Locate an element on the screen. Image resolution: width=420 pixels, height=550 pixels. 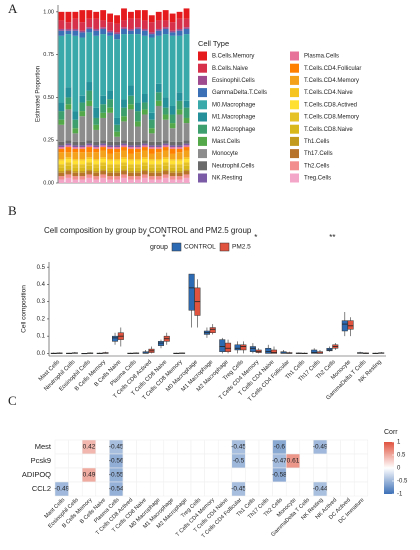
colorbar-tick-label: 1 is located at coordinates (399, 443).